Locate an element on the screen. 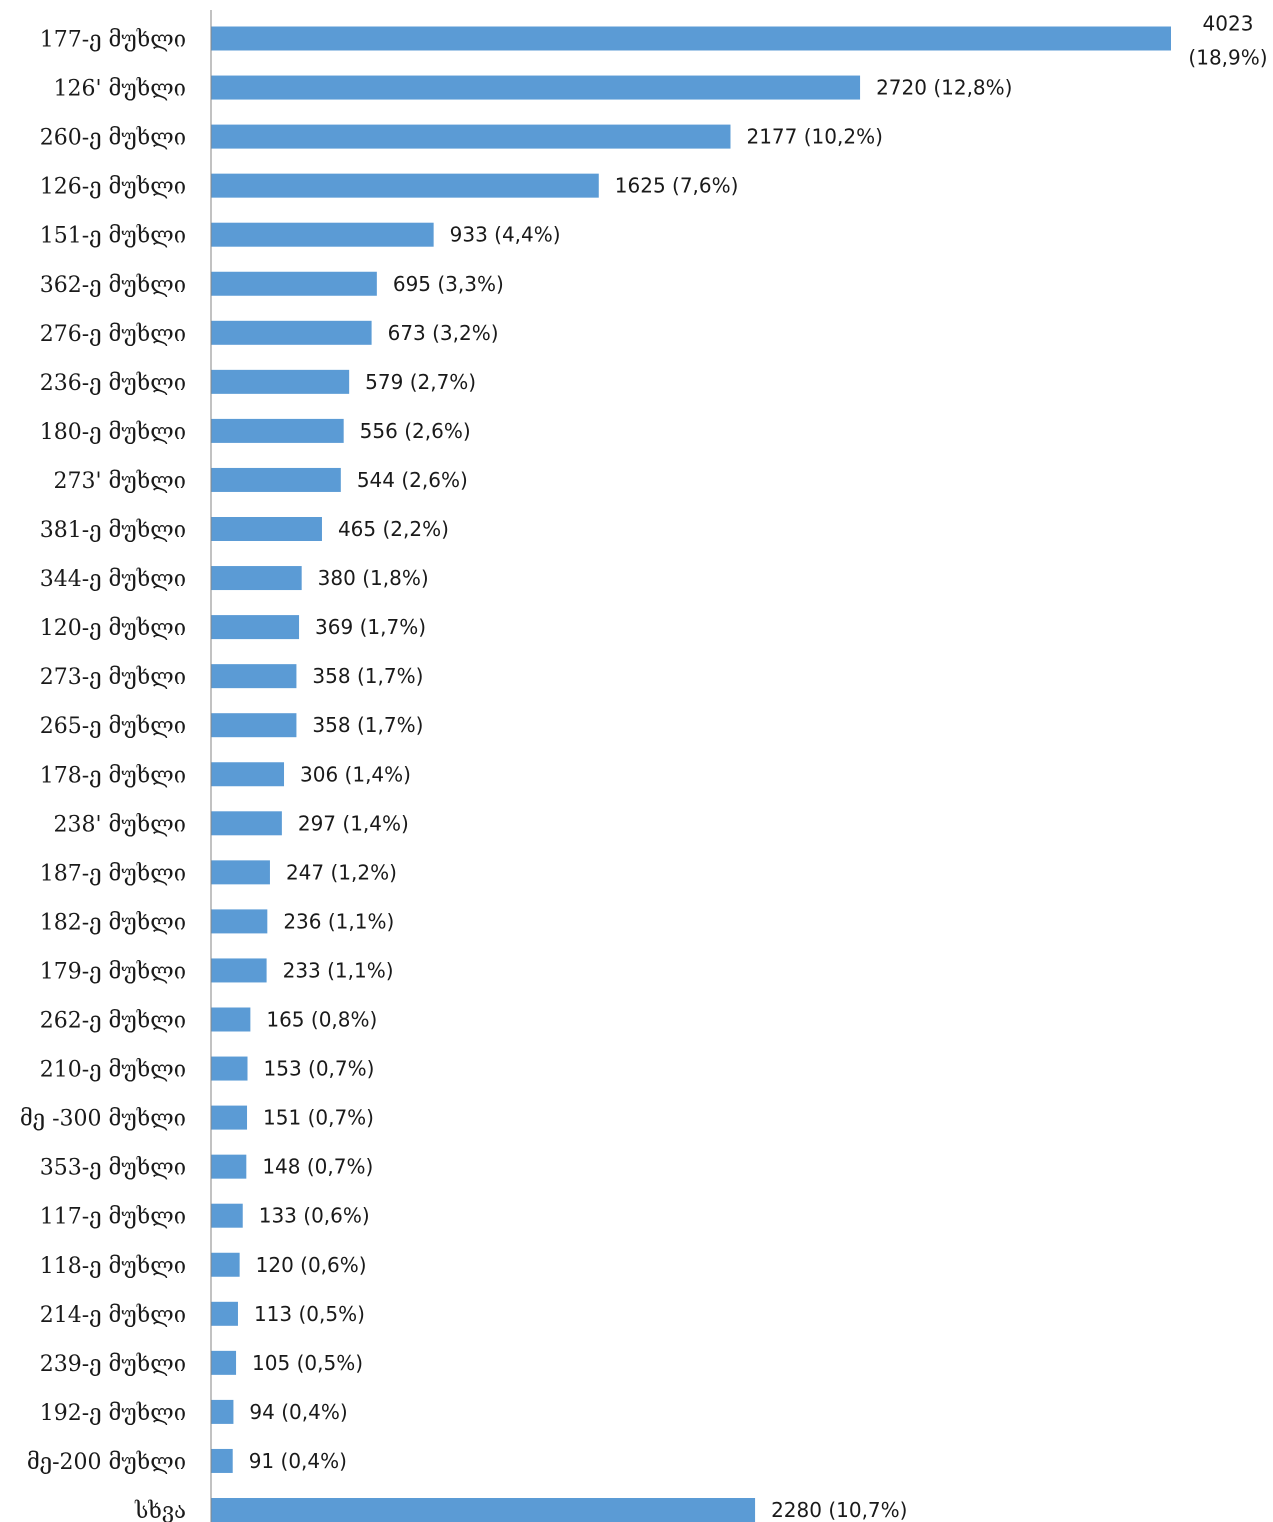 The height and width of the screenshot is (1522, 1273). data-label: 247 (1,2%) is located at coordinates (341, 872).